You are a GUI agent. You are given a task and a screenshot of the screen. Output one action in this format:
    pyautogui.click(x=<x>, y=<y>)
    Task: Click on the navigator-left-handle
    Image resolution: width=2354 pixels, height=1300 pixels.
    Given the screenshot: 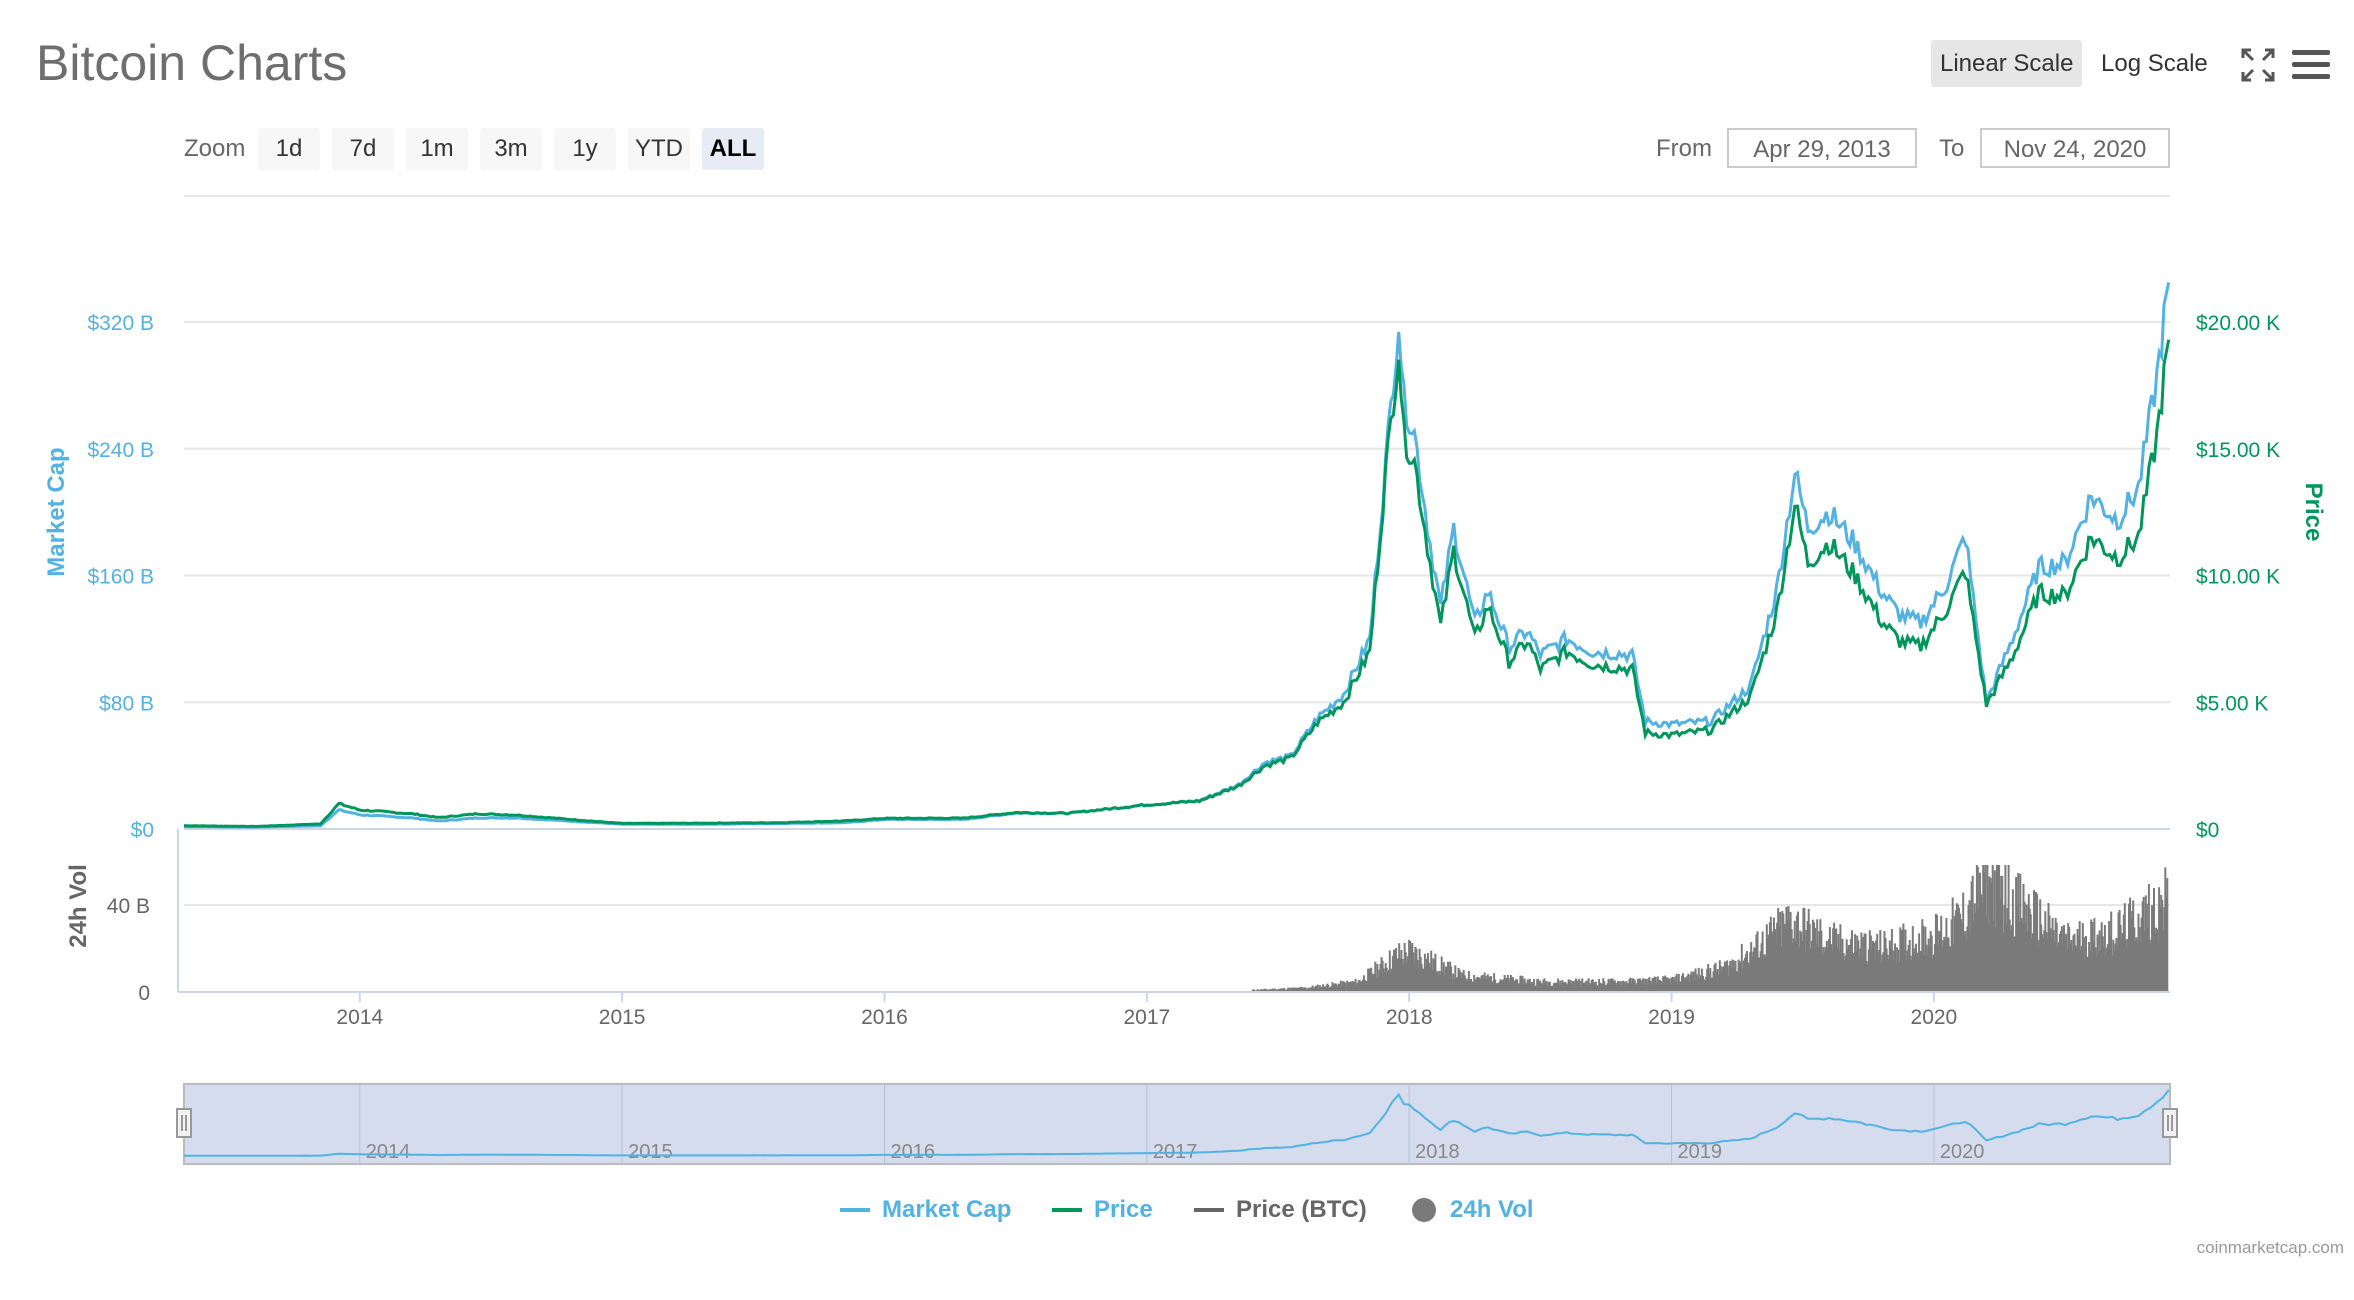 What is the action you would take?
    pyautogui.click(x=184, y=1123)
    